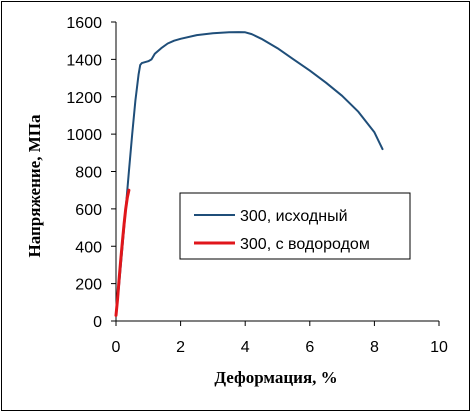 The width and height of the screenshot is (473, 414). Describe the element at coordinates (97, 322) in the screenshot. I see `y-tick-label: 0` at that location.